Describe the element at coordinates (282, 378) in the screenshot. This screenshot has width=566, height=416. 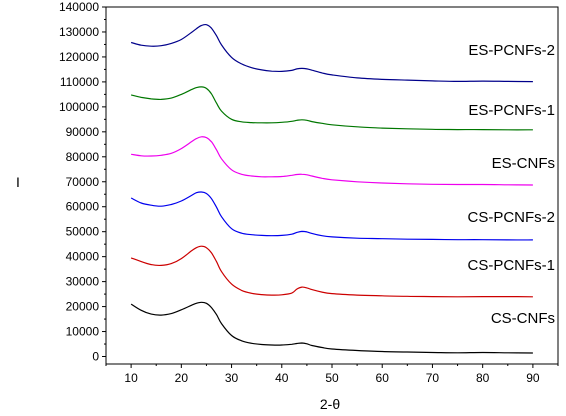
I see `x-tick-label: 40` at that location.